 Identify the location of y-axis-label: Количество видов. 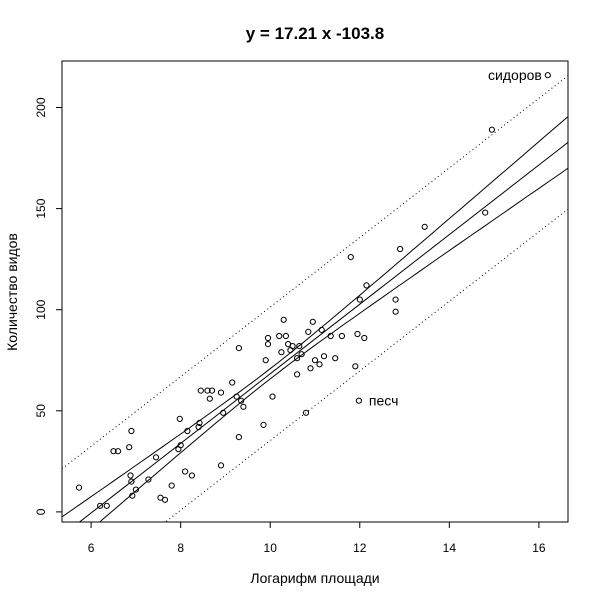
(12, 292).